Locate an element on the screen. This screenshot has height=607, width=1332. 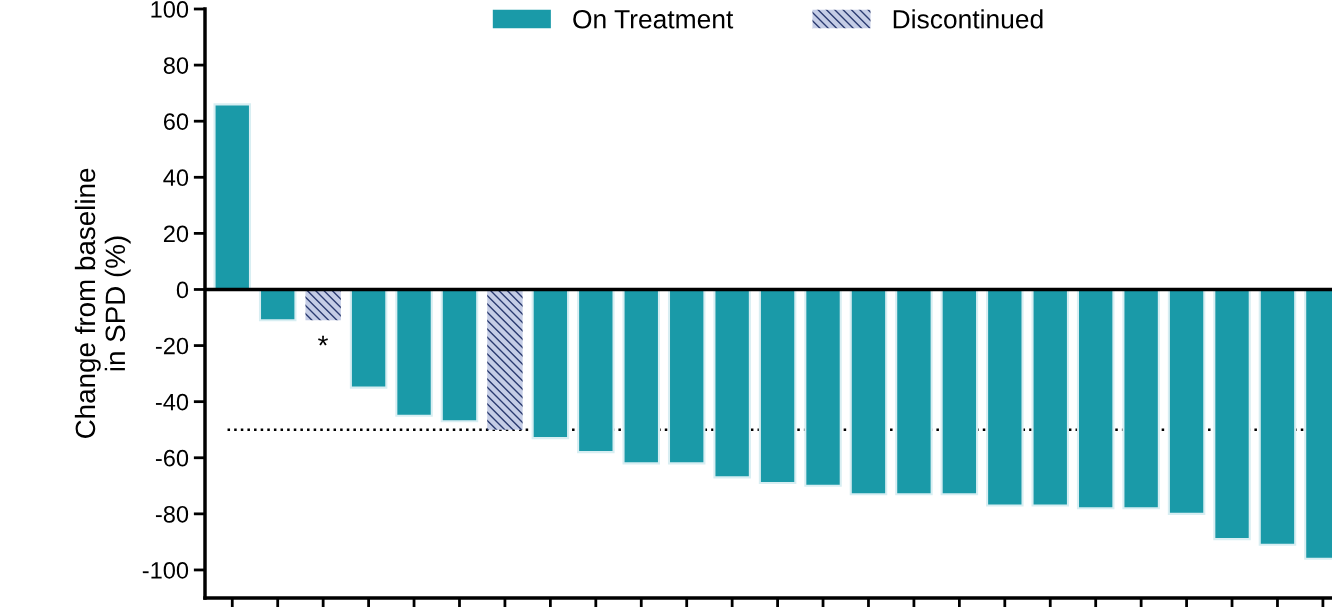
legend-label: On Treatment is located at coordinates (653, 19).